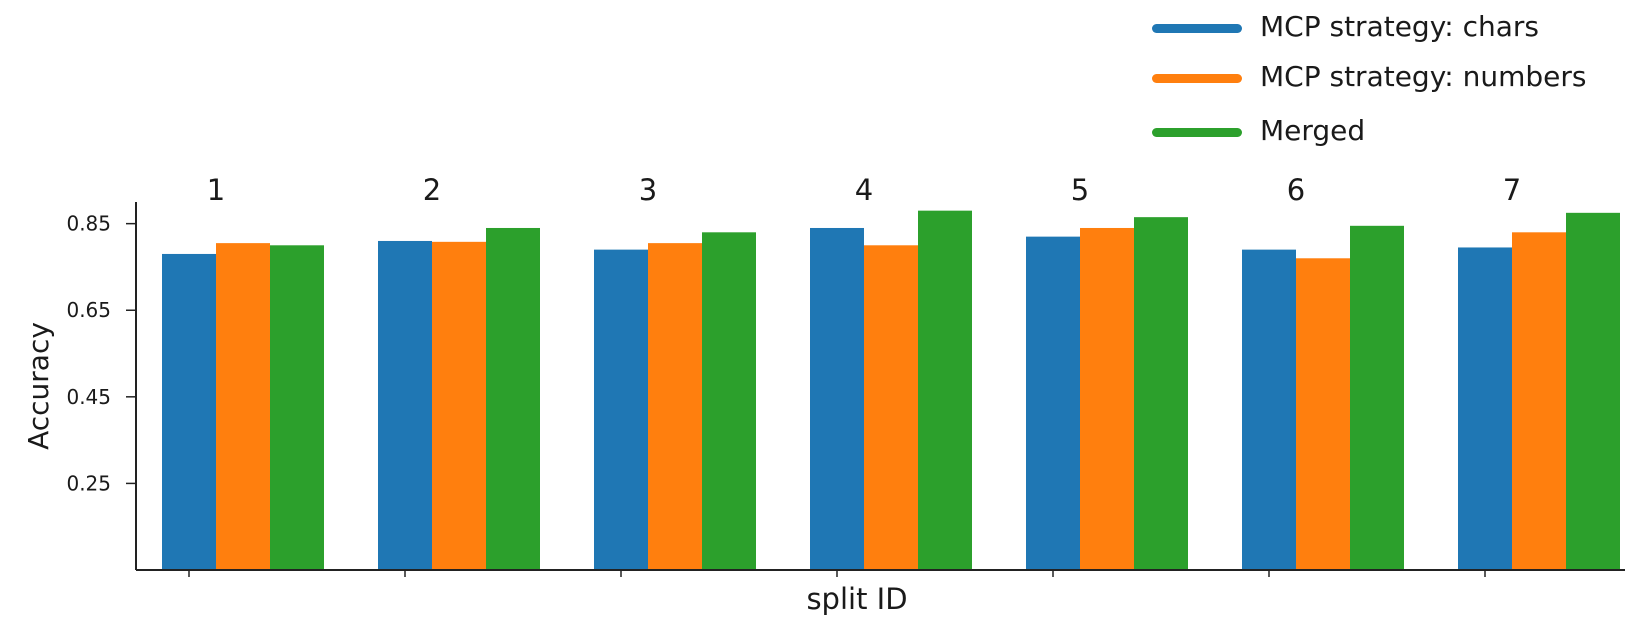  I want to click on legend-item-merged: Merged, so click(1382, 130).